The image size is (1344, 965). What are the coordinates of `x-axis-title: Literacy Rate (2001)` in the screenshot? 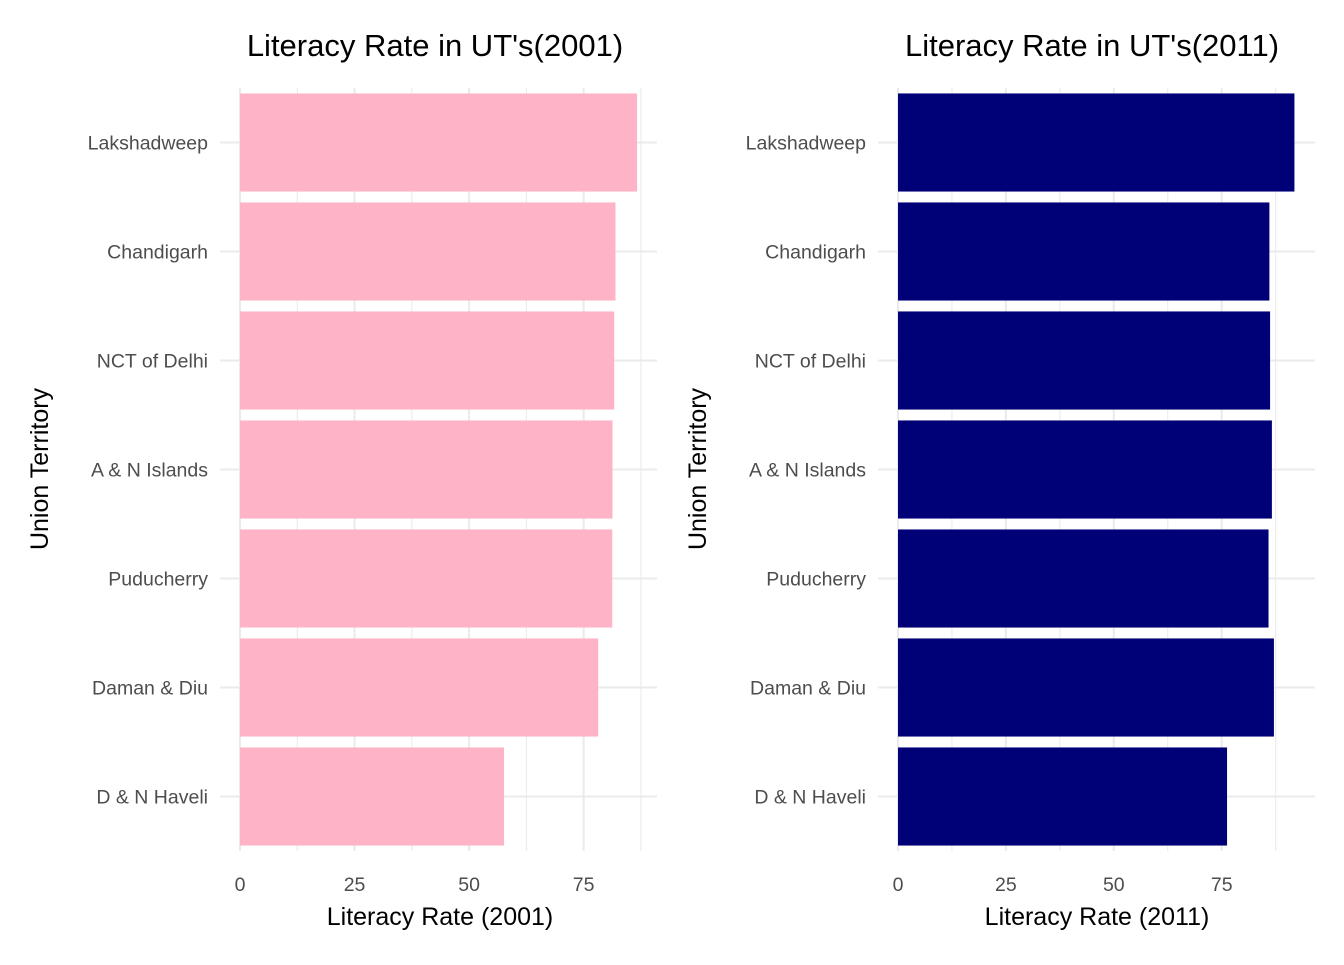 It's located at (440, 917).